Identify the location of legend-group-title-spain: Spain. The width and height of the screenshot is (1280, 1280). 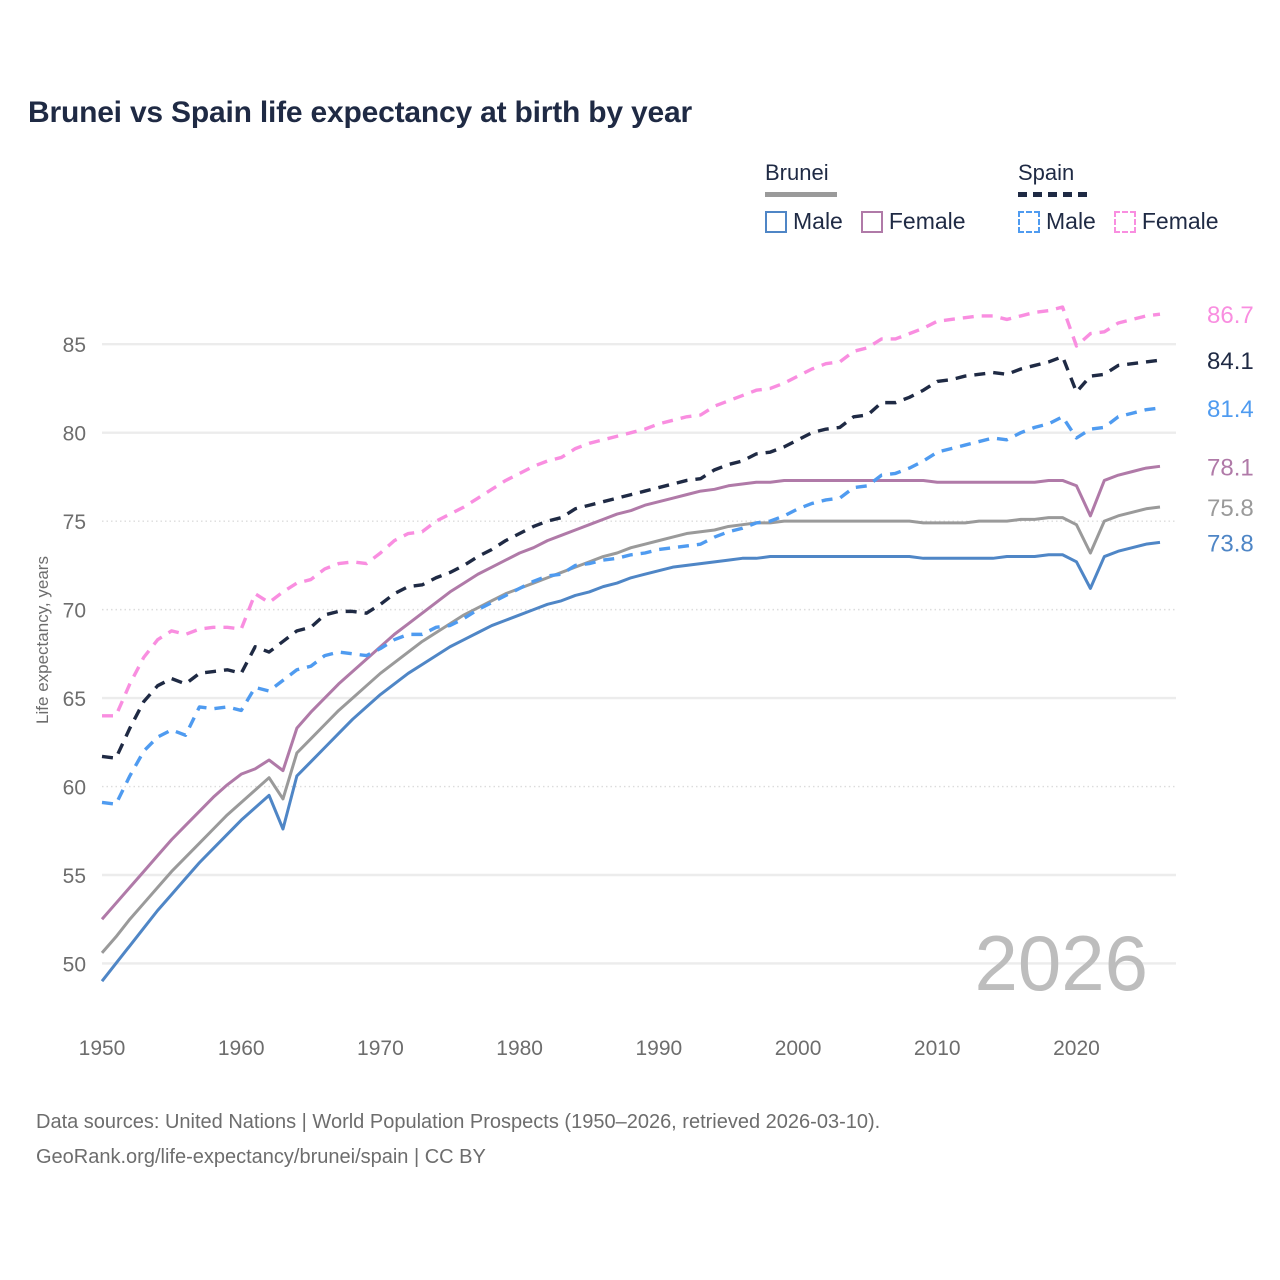
(1046, 172).